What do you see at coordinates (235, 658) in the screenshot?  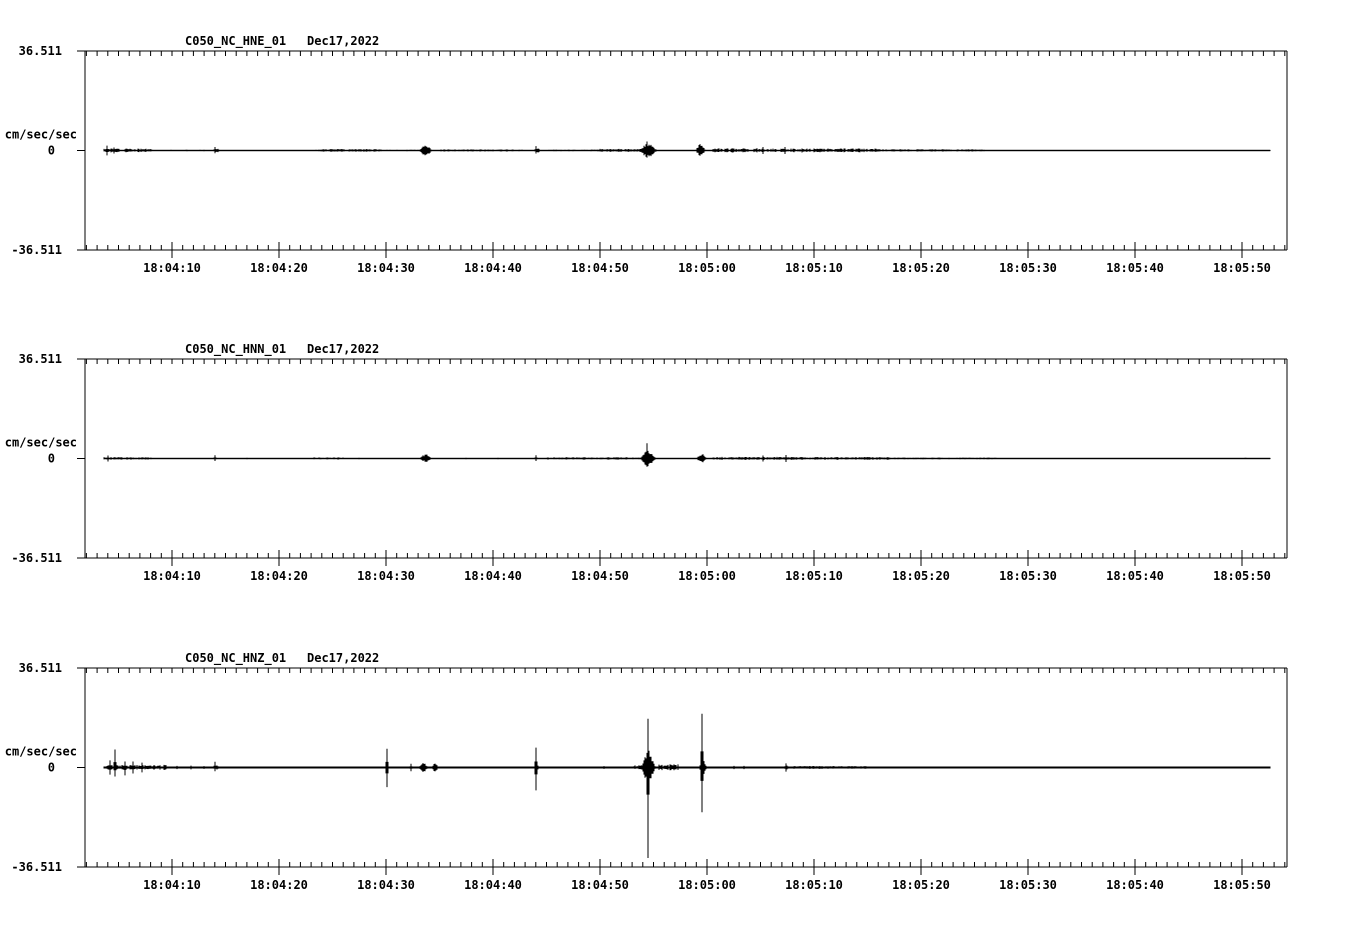 I see `panel-title: C050_NC_HNZ_01` at bounding box center [235, 658].